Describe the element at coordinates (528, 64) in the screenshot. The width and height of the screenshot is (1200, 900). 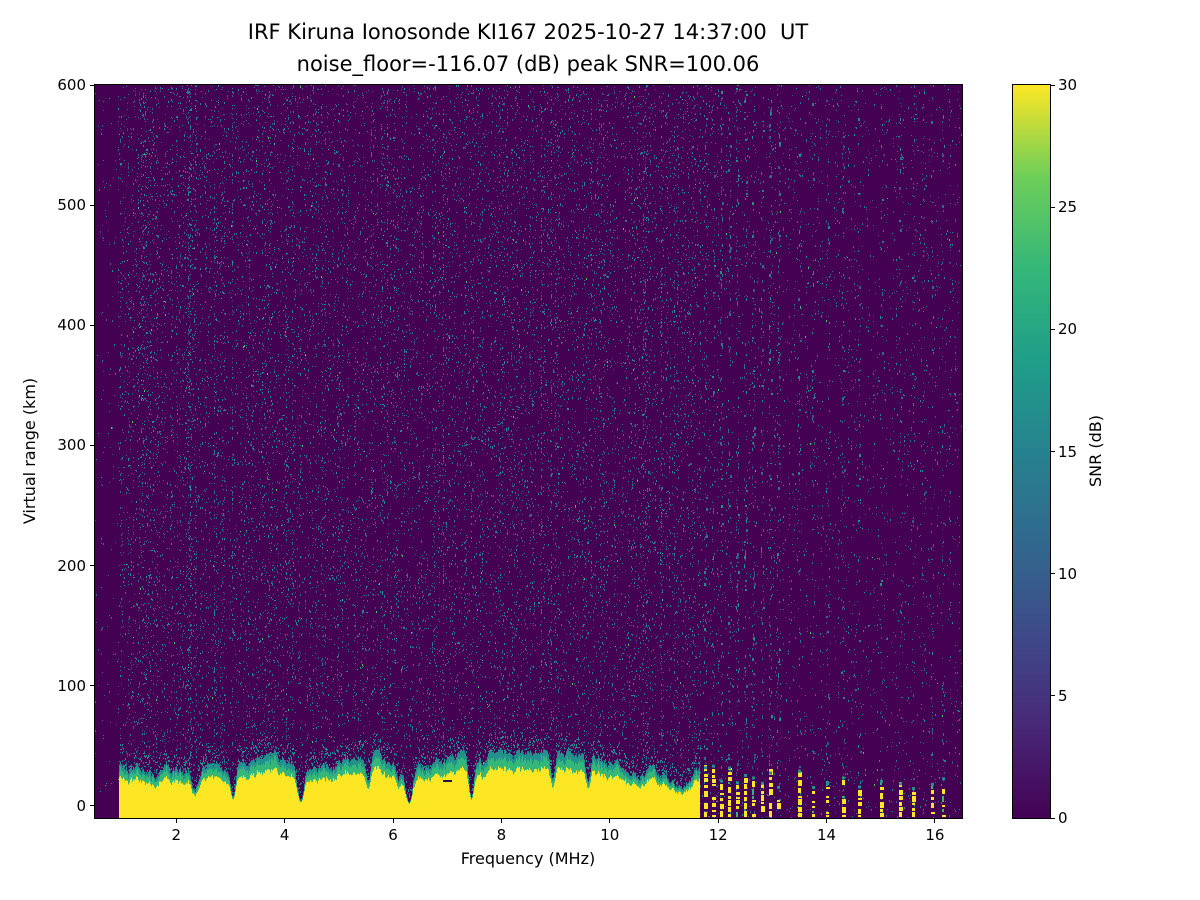
I see `chart-subtitle: noise_floor=-116.07 (dB) peak SNR=100.06` at that location.